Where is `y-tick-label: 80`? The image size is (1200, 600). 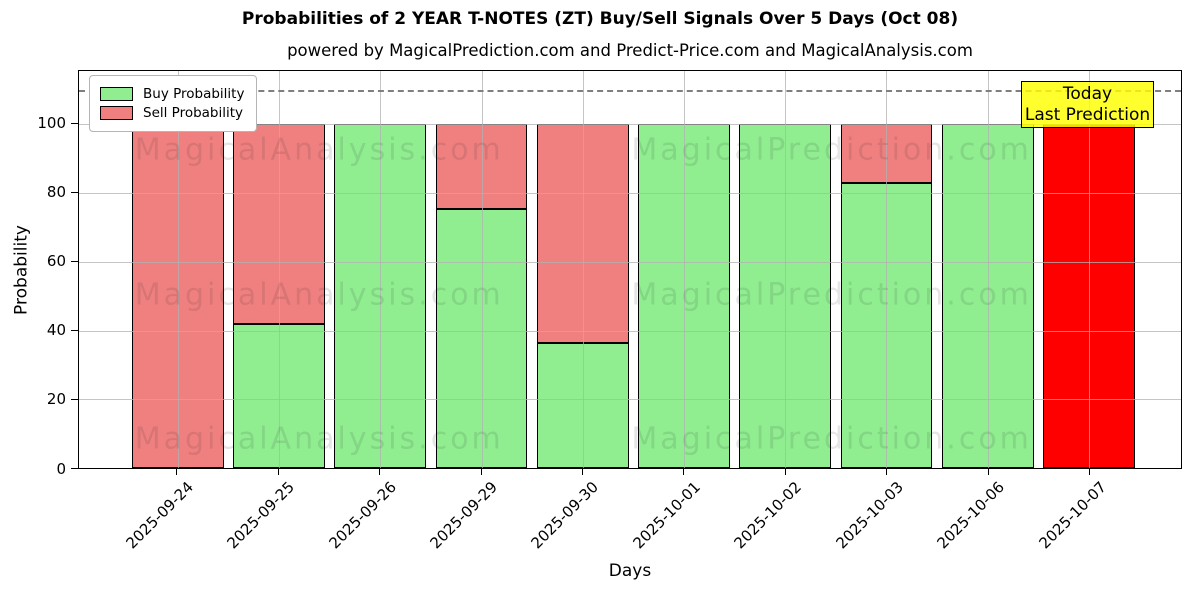 y-tick-label: 80 is located at coordinates (56, 192).